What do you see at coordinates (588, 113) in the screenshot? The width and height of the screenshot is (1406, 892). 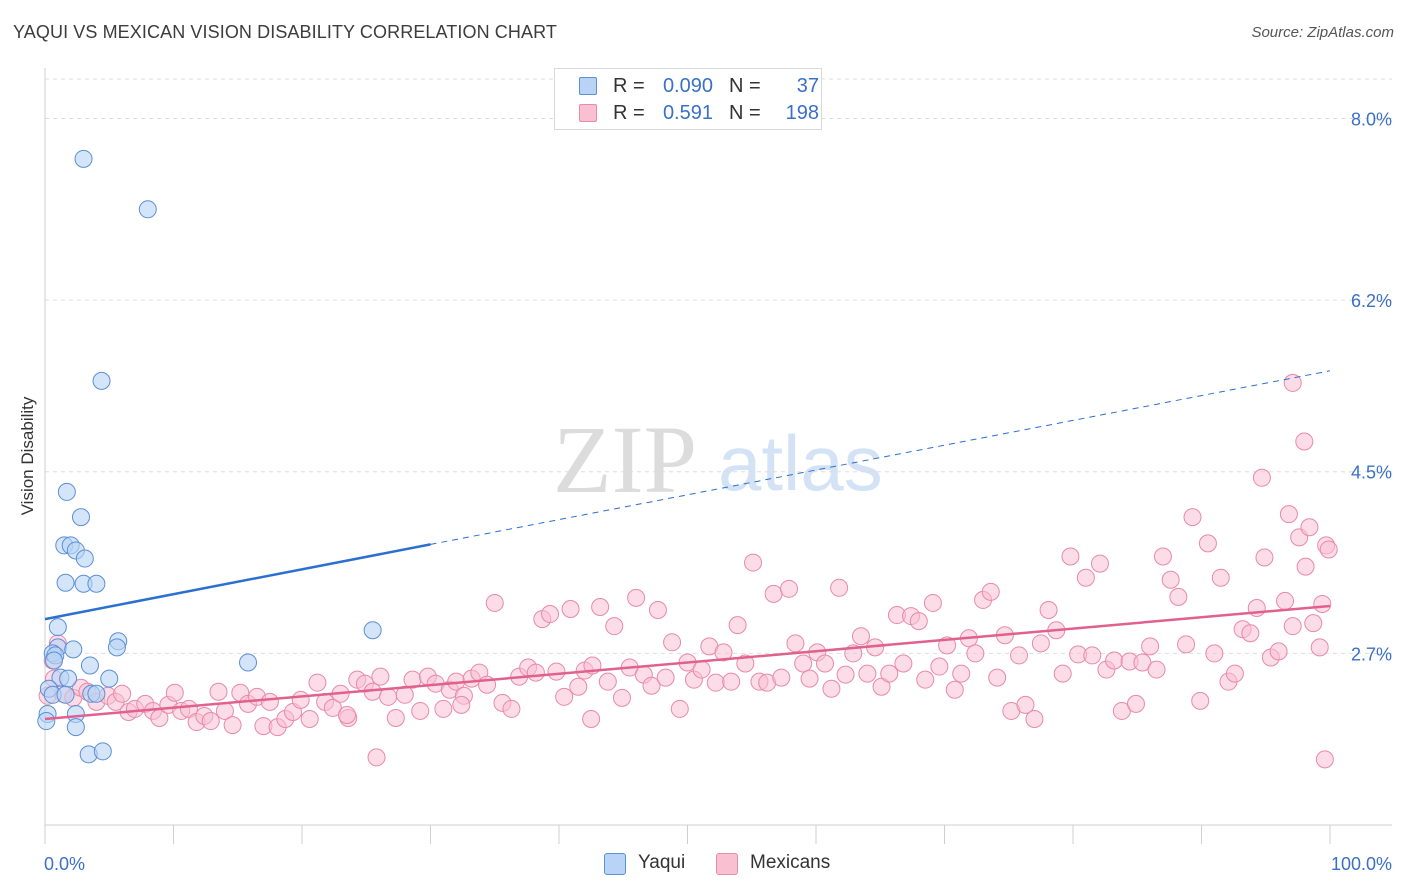 I see `mexicans-swatch` at bounding box center [588, 113].